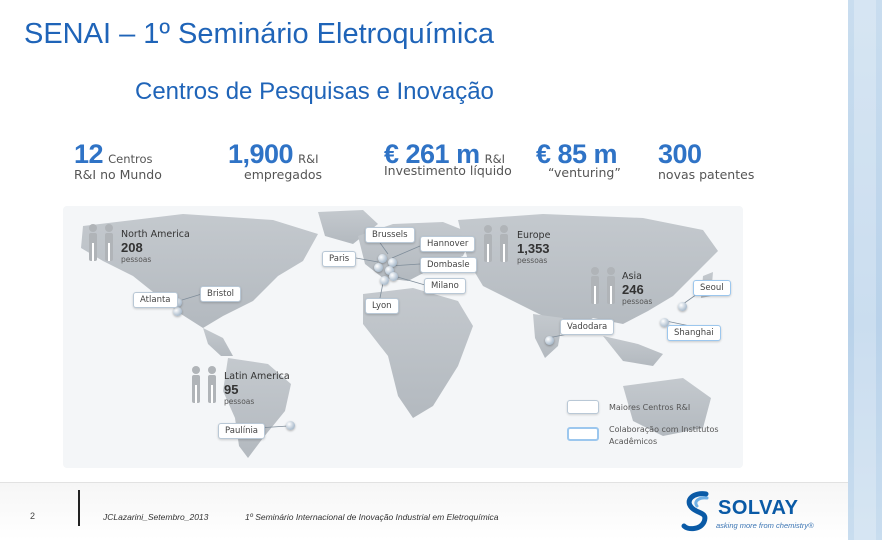 The height and width of the screenshot is (540, 882). What do you see at coordinates (257, 376) in the screenshot?
I see `region-latin-america-name: Latin America` at bounding box center [257, 376].